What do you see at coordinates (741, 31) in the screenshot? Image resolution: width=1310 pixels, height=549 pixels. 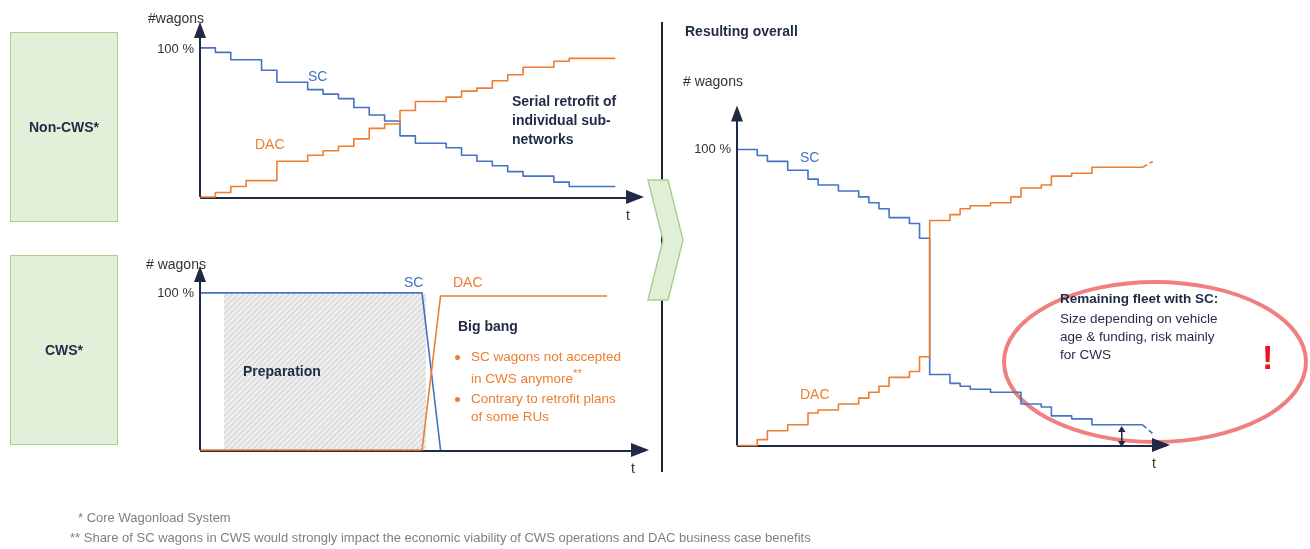 I see `chart-title: Resulting overall` at bounding box center [741, 31].